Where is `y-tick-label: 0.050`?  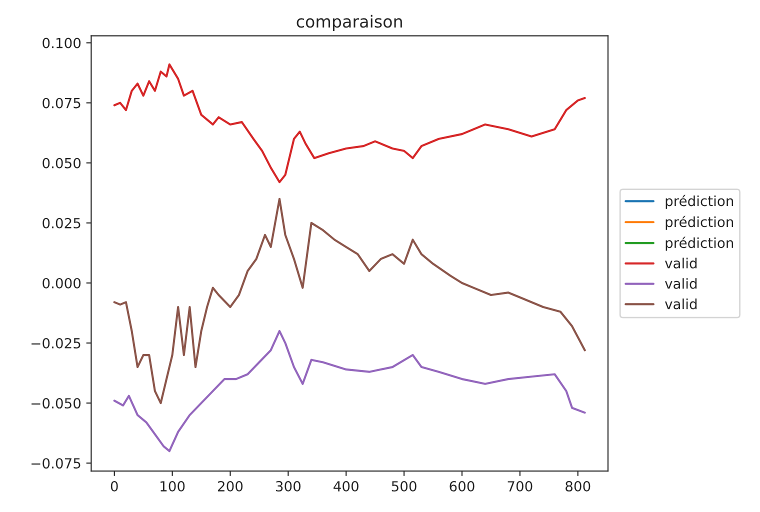 y-tick-label: 0.050 is located at coordinates (61, 163).